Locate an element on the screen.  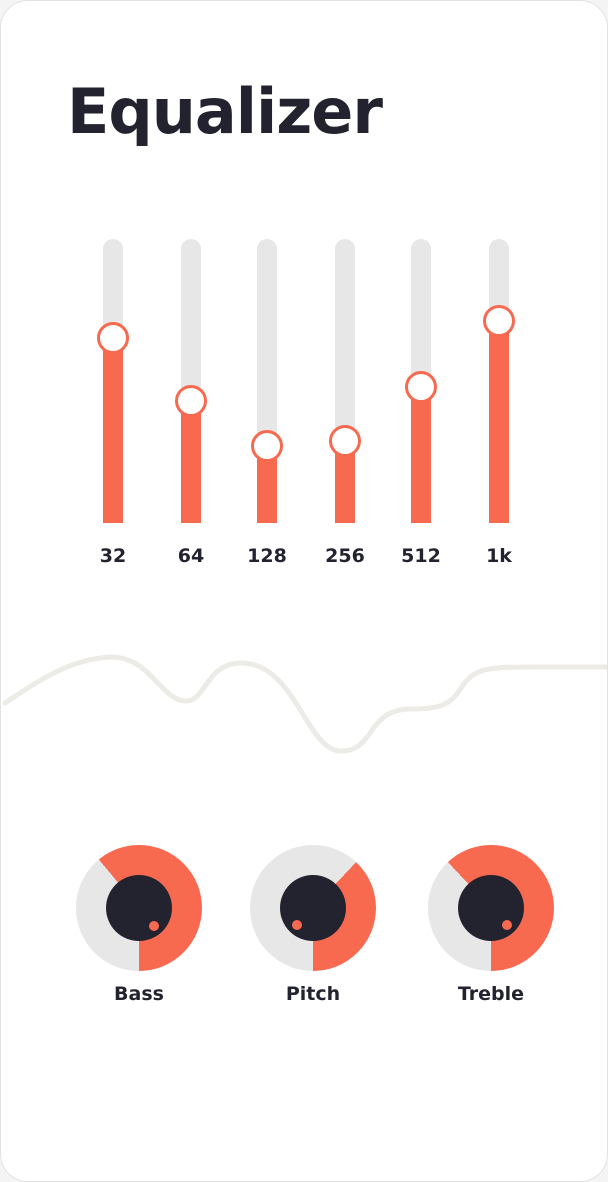
knob-pitch is located at coordinates (313, 908).